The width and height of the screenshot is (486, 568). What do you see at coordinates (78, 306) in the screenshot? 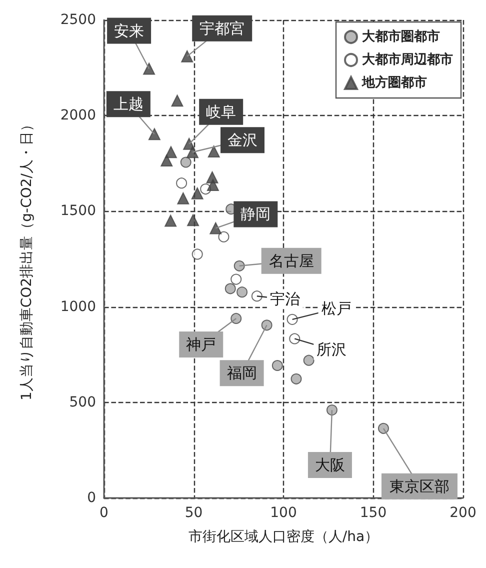
I see `y-tick-label: 1000` at bounding box center [78, 306].